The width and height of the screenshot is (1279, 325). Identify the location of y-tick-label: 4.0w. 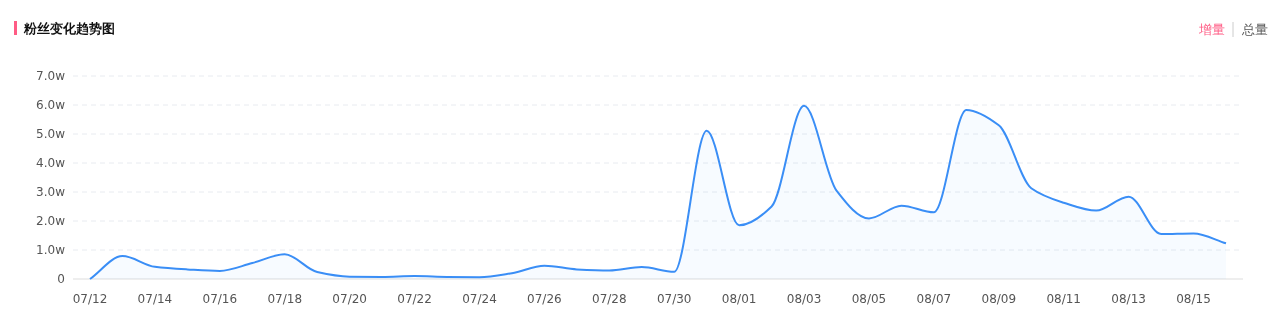
(51, 163).